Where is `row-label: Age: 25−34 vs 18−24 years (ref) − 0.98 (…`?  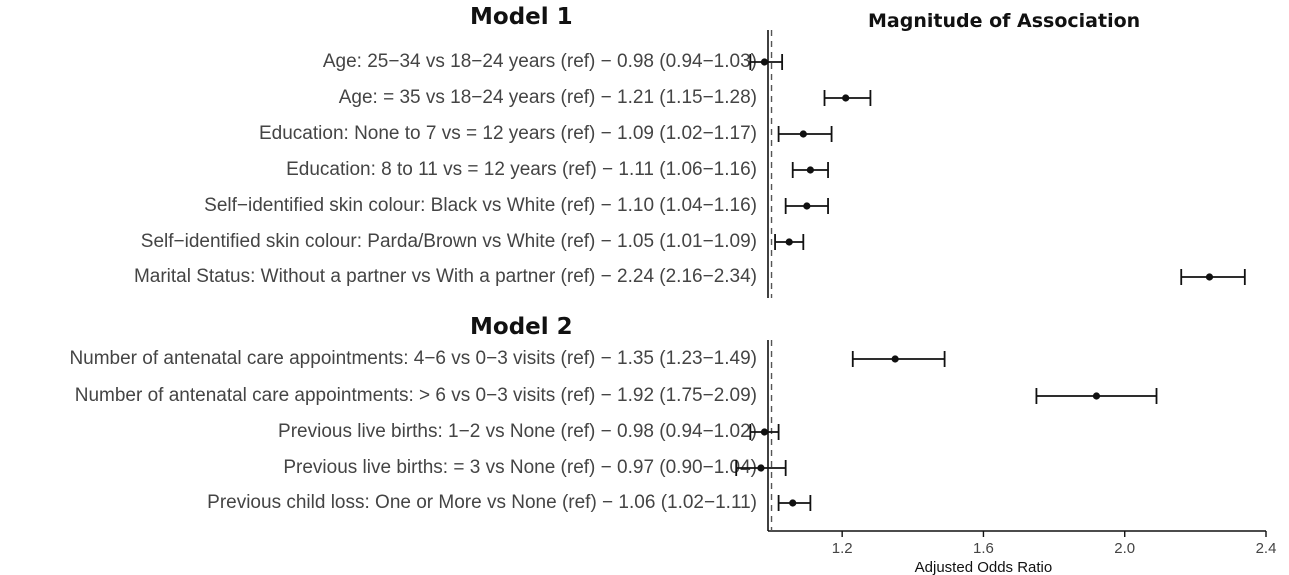 row-label: Age: 25−34 vs 18−24 years (ref) − 0.98 (… is located at coordinates (539, 61).